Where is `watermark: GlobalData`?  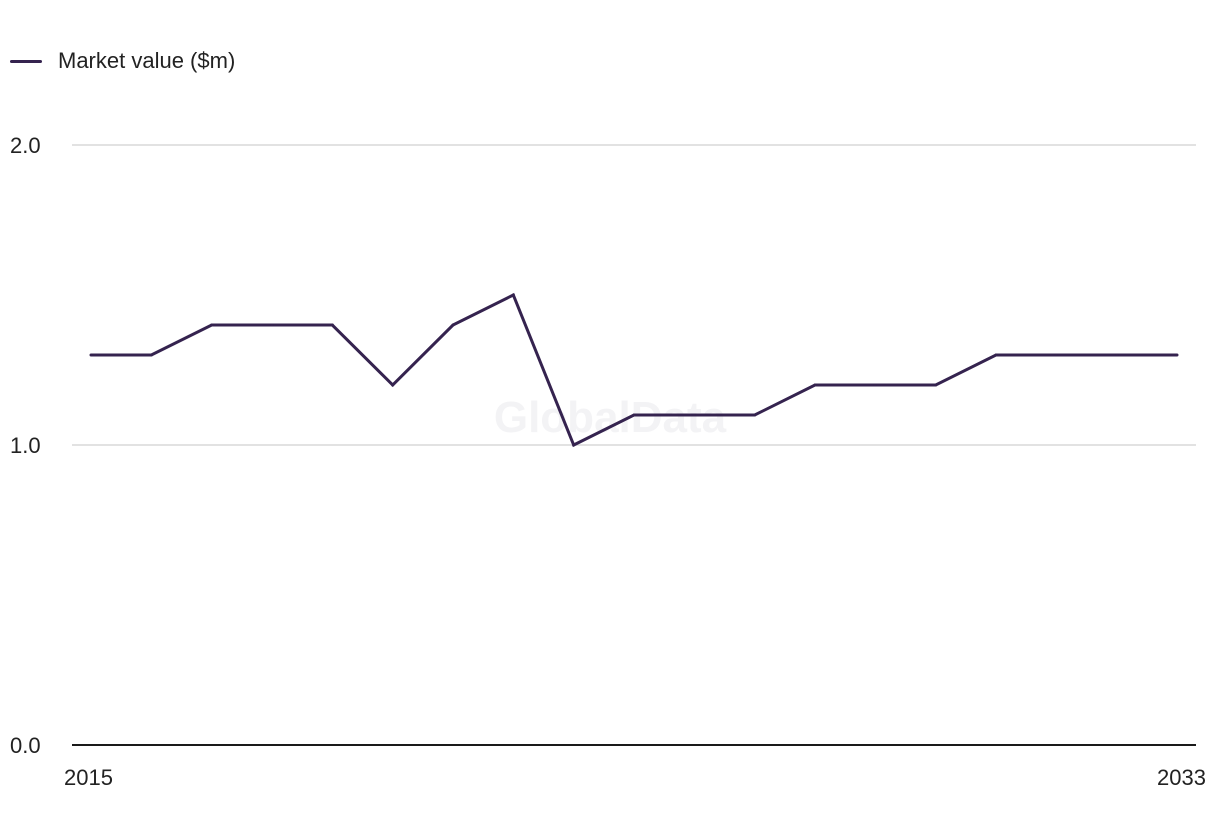
watermark: GlobalData is located at coordinates (610, 417).